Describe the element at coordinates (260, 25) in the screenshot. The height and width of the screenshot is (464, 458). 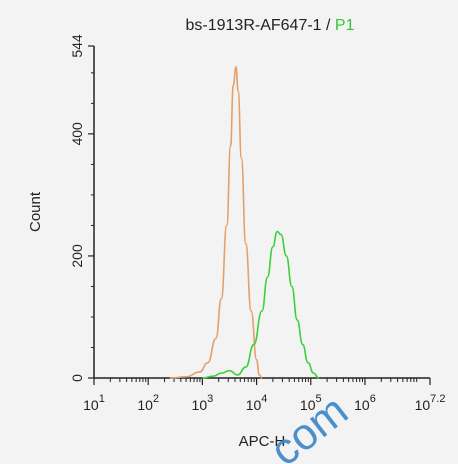
I see `chart-title-prefix: bs-1913R-AF647-1 /` at that location.